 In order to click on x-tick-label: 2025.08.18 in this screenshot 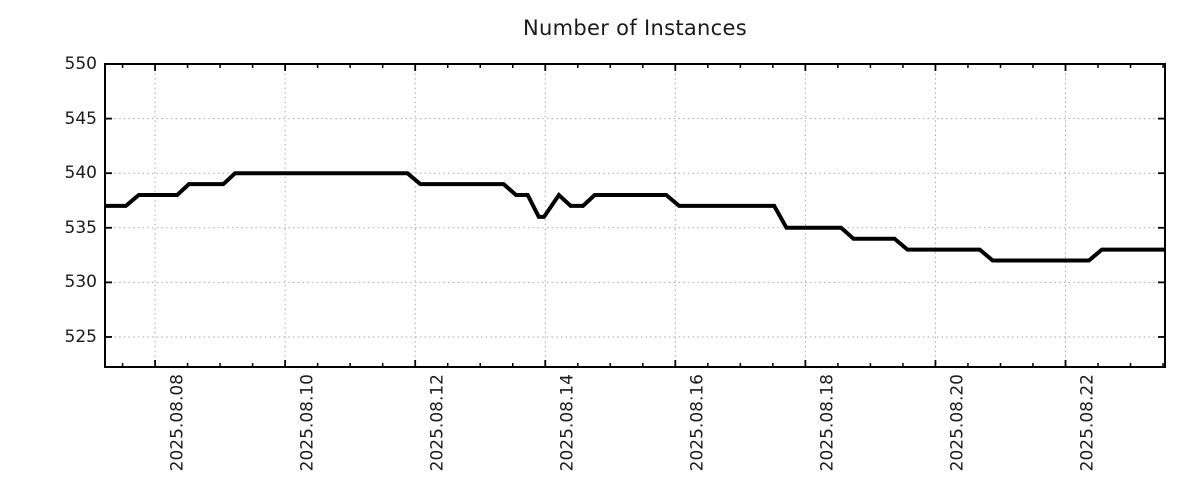, I will do `click(827, 423)`.